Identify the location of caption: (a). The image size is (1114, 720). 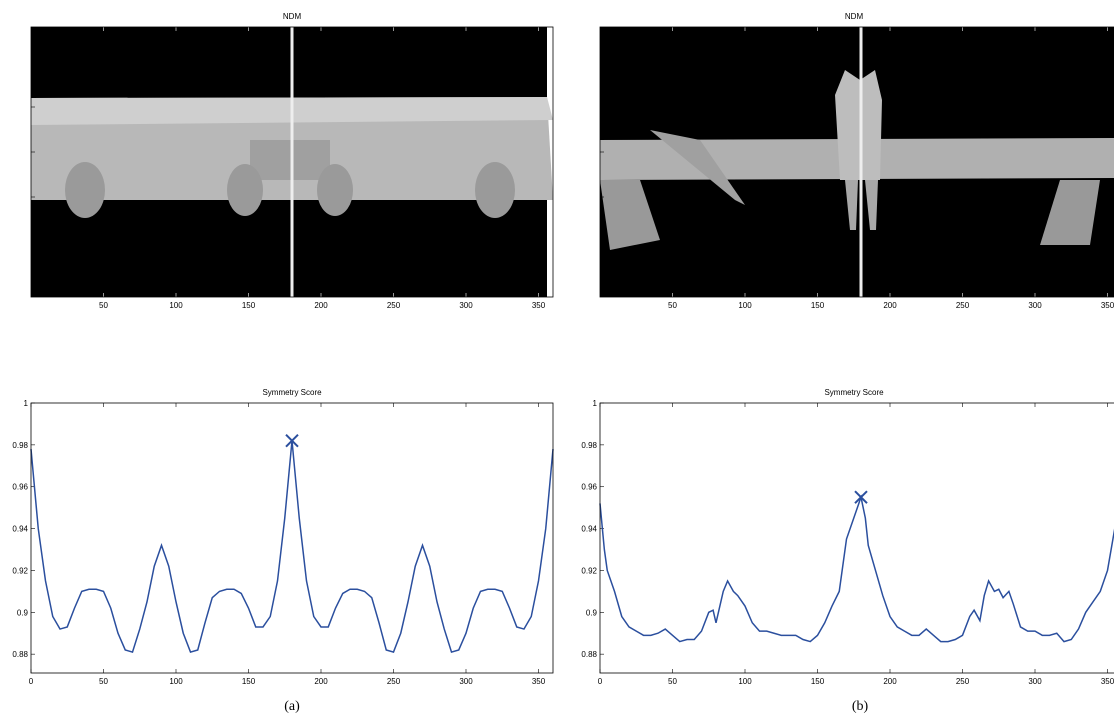
(292, 706).